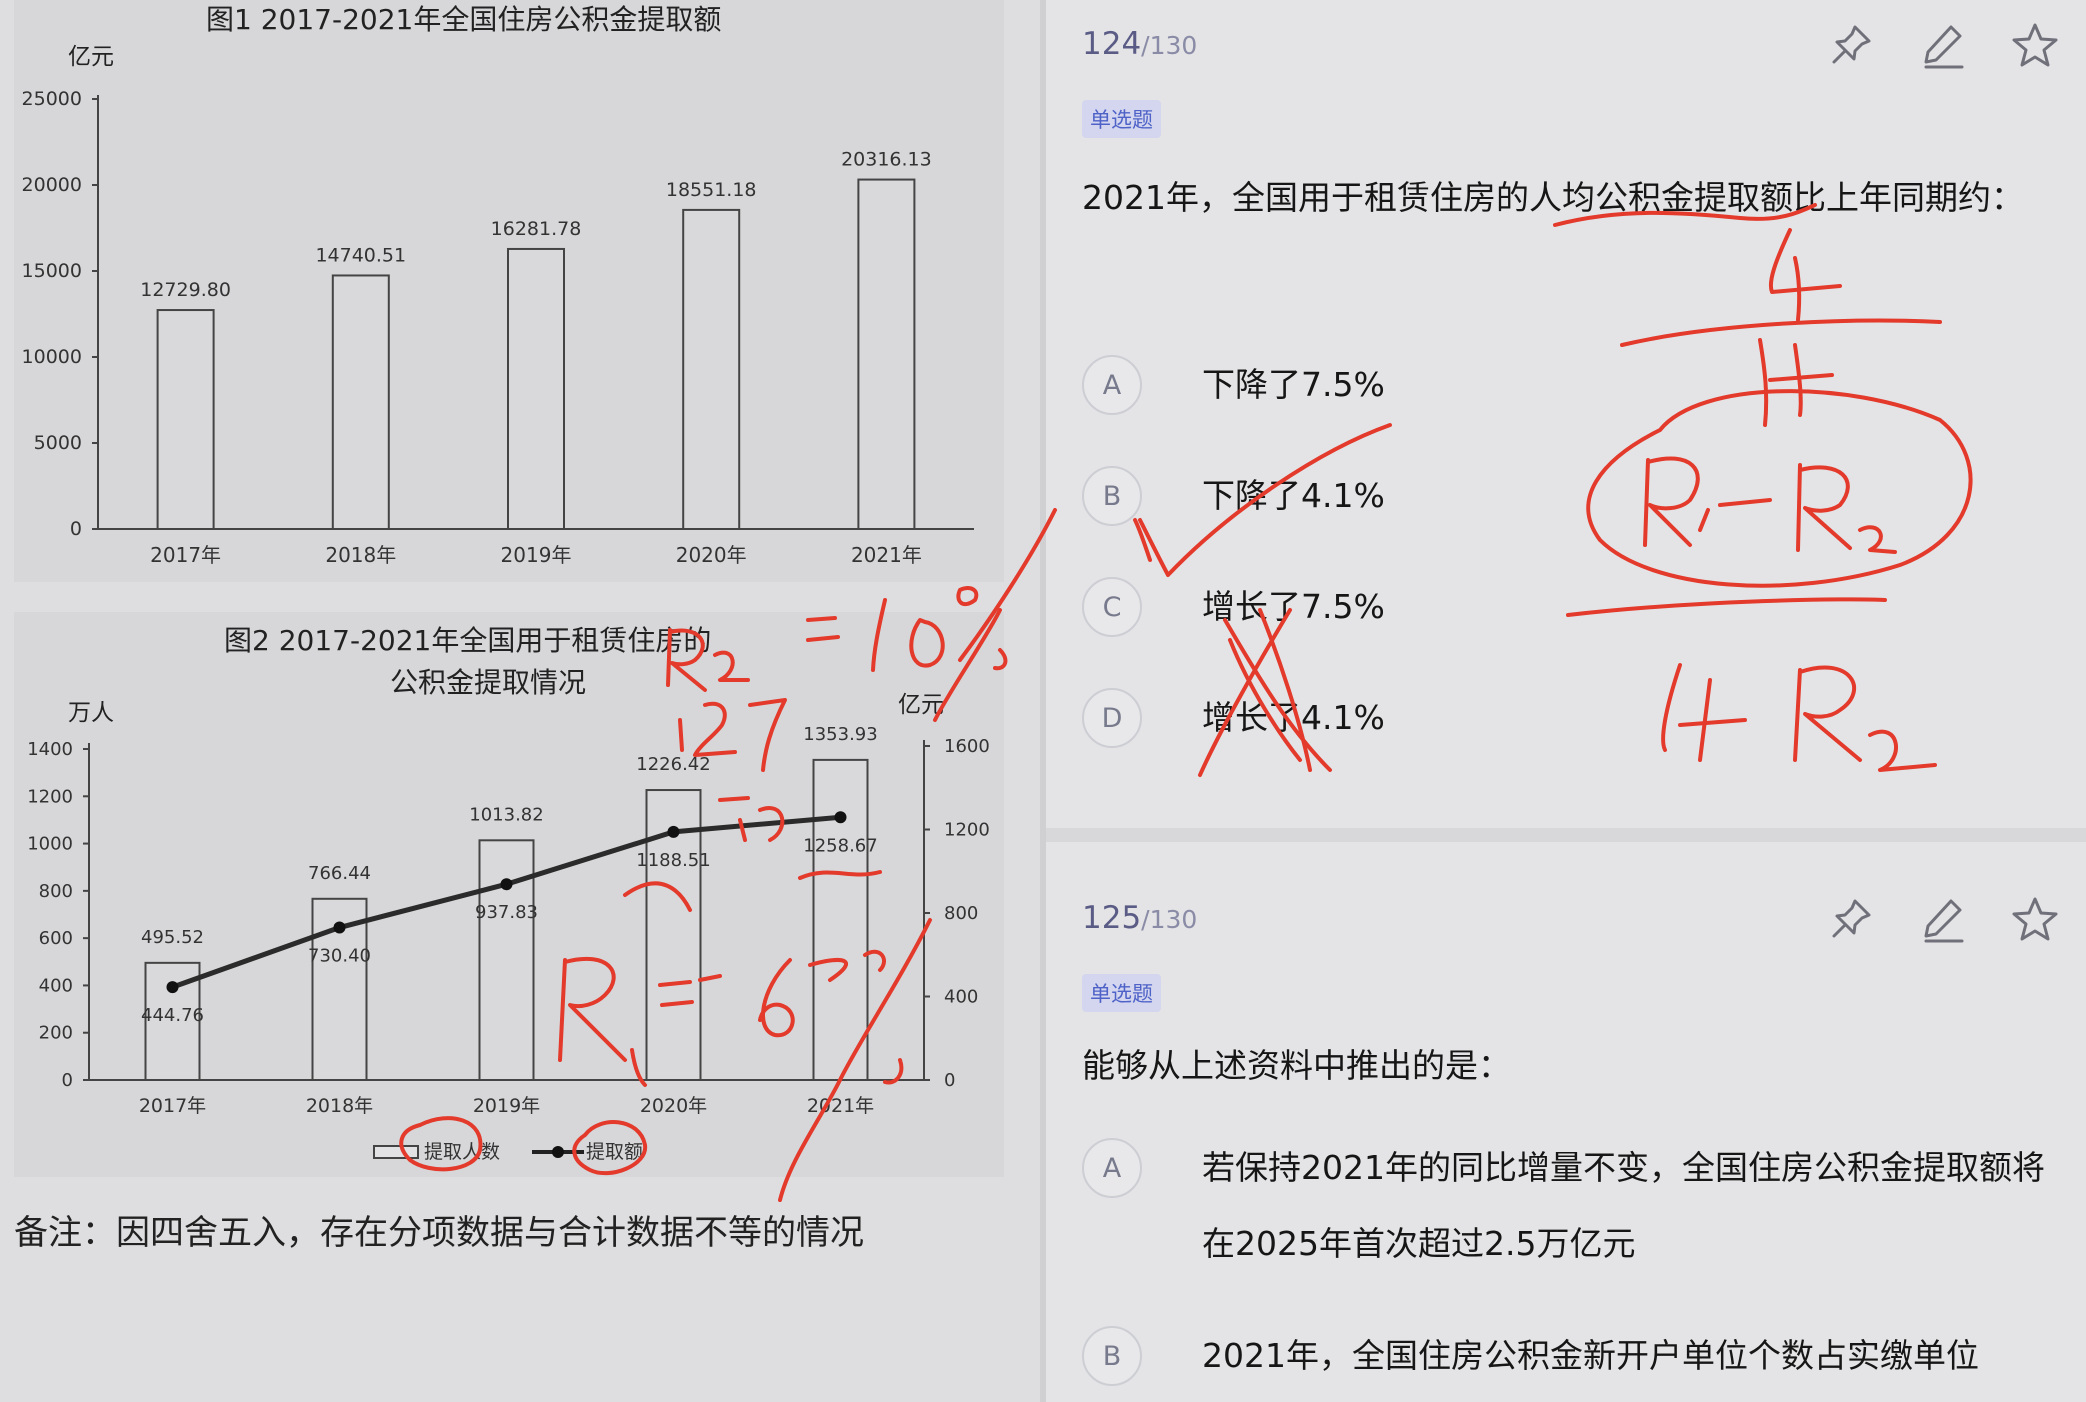 The height and width of the screenshot is (1402, 2086). I want to click on bar-value-label: 12729.80, so click(185, 290).